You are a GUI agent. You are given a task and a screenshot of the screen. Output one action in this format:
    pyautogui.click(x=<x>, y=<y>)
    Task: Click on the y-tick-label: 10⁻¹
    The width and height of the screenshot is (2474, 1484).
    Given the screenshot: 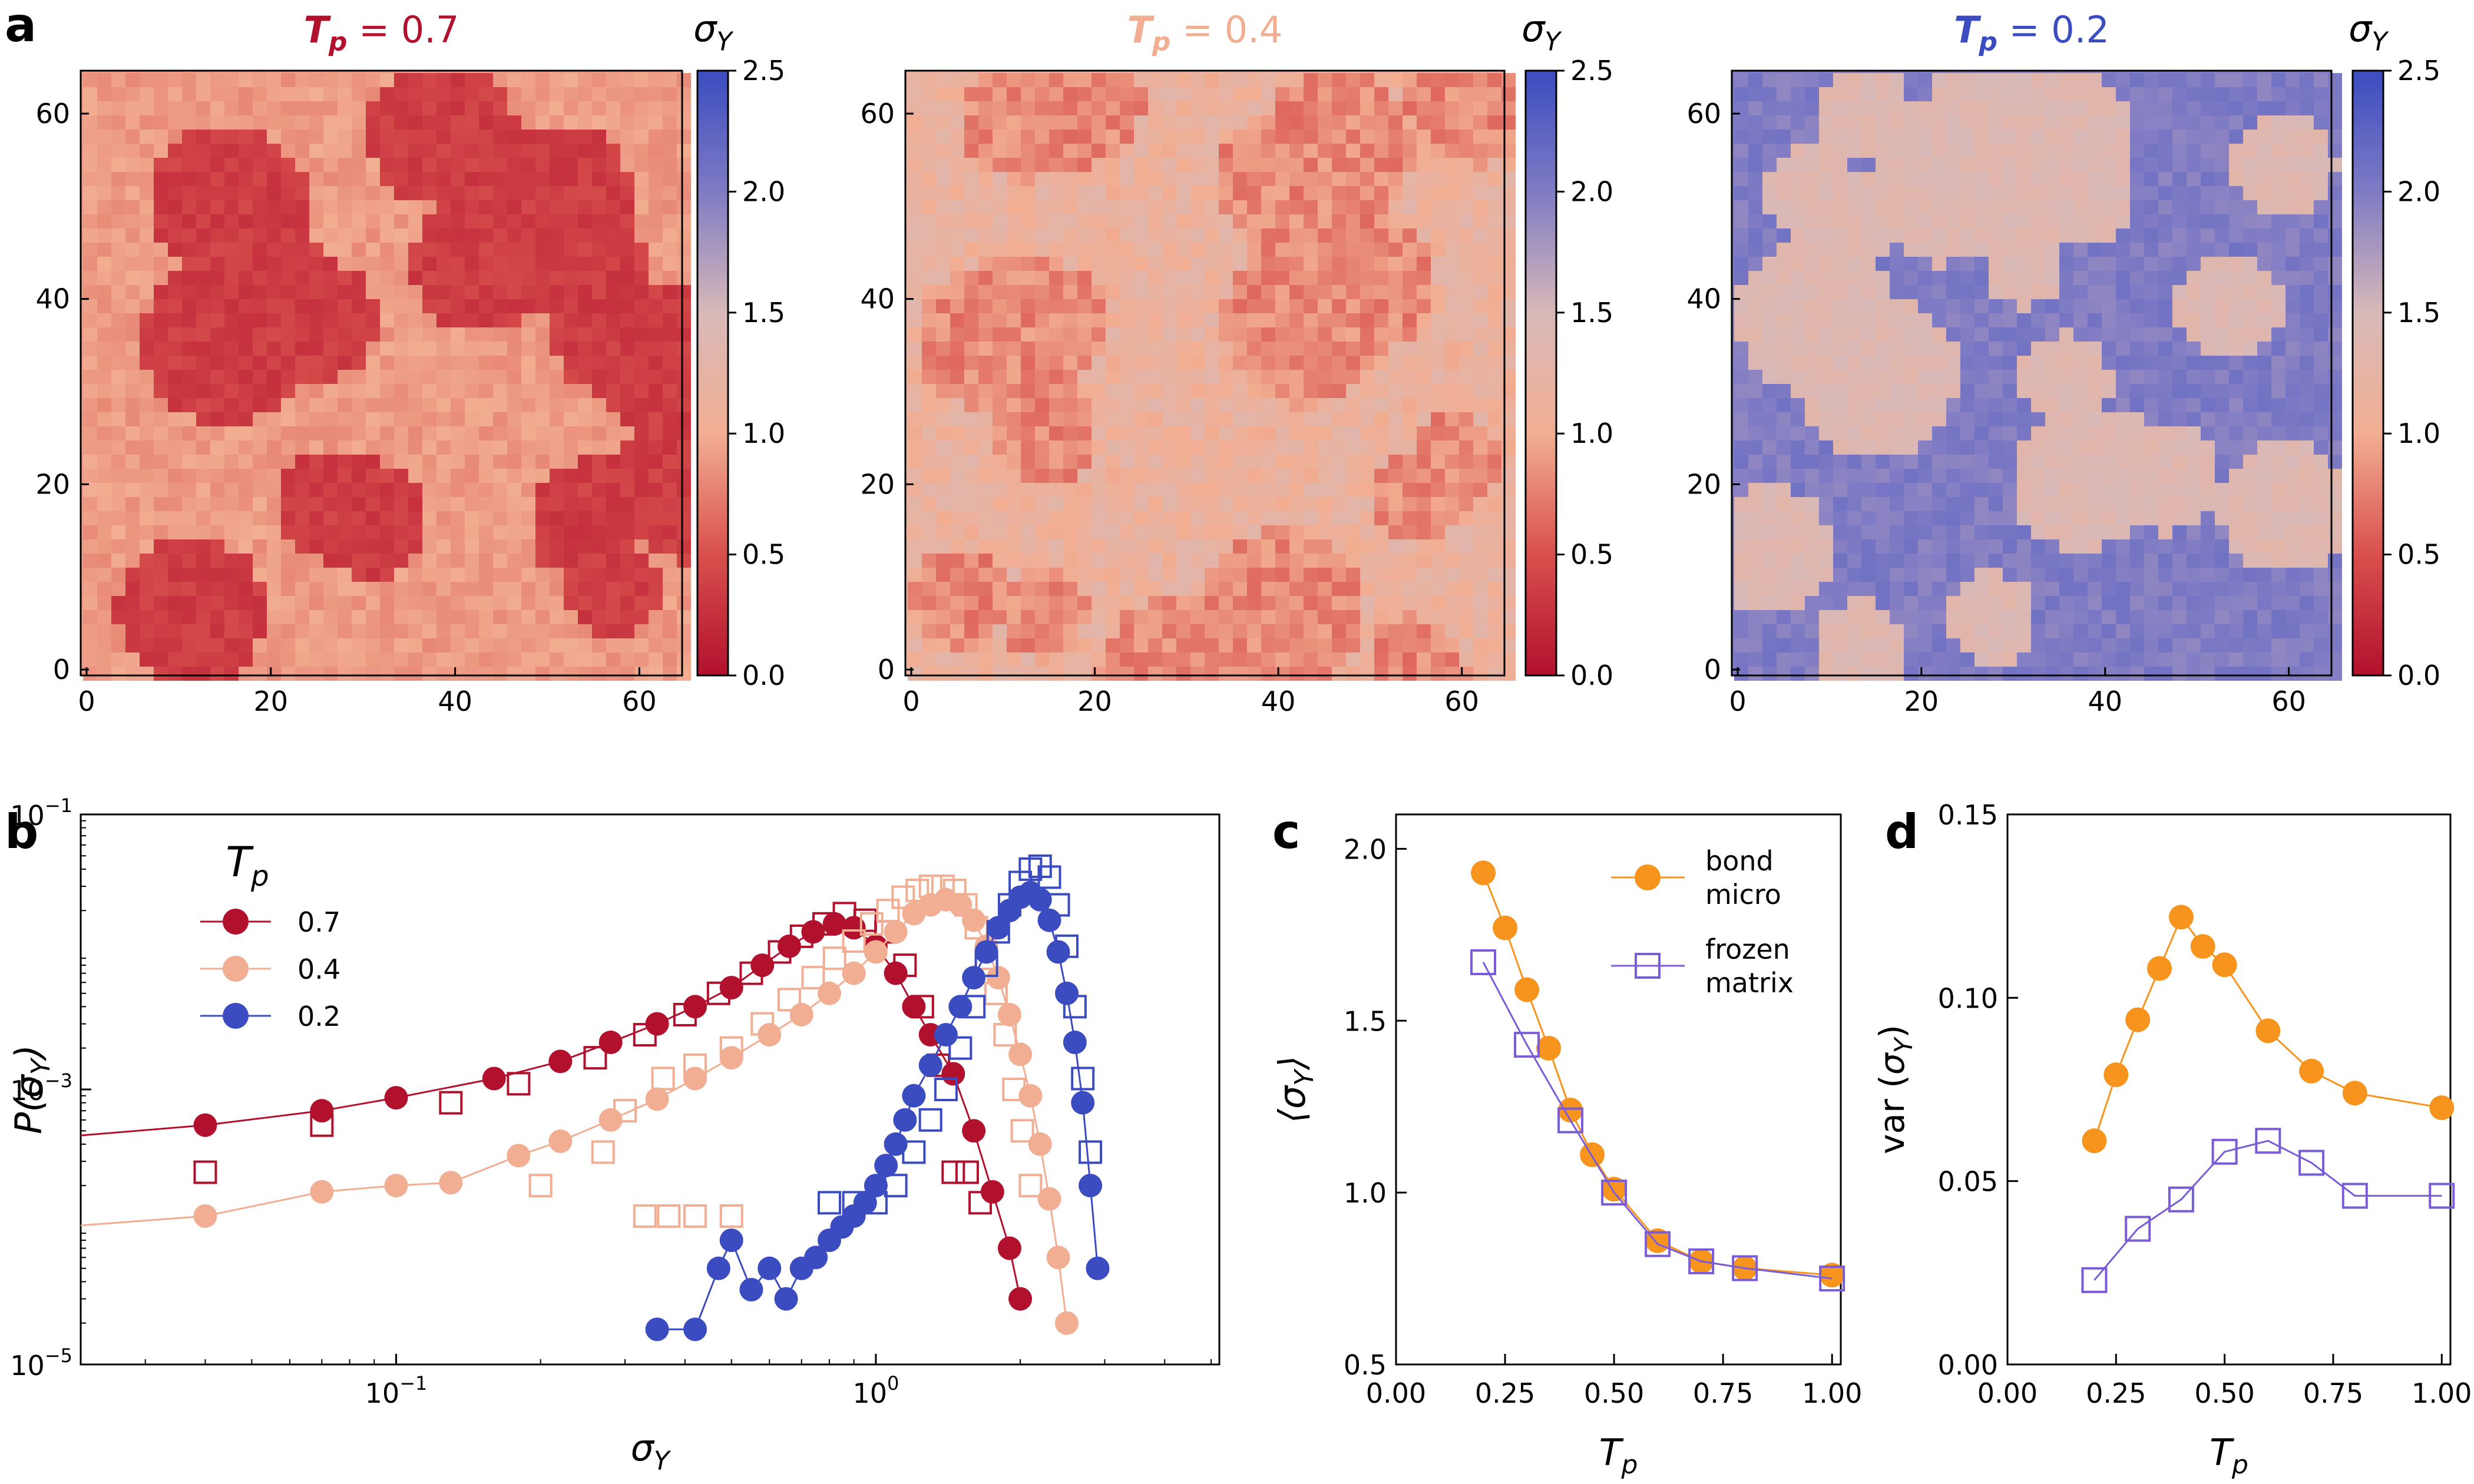 What is the action you would take?
    pyautogui.click(x=41, y=813)
    